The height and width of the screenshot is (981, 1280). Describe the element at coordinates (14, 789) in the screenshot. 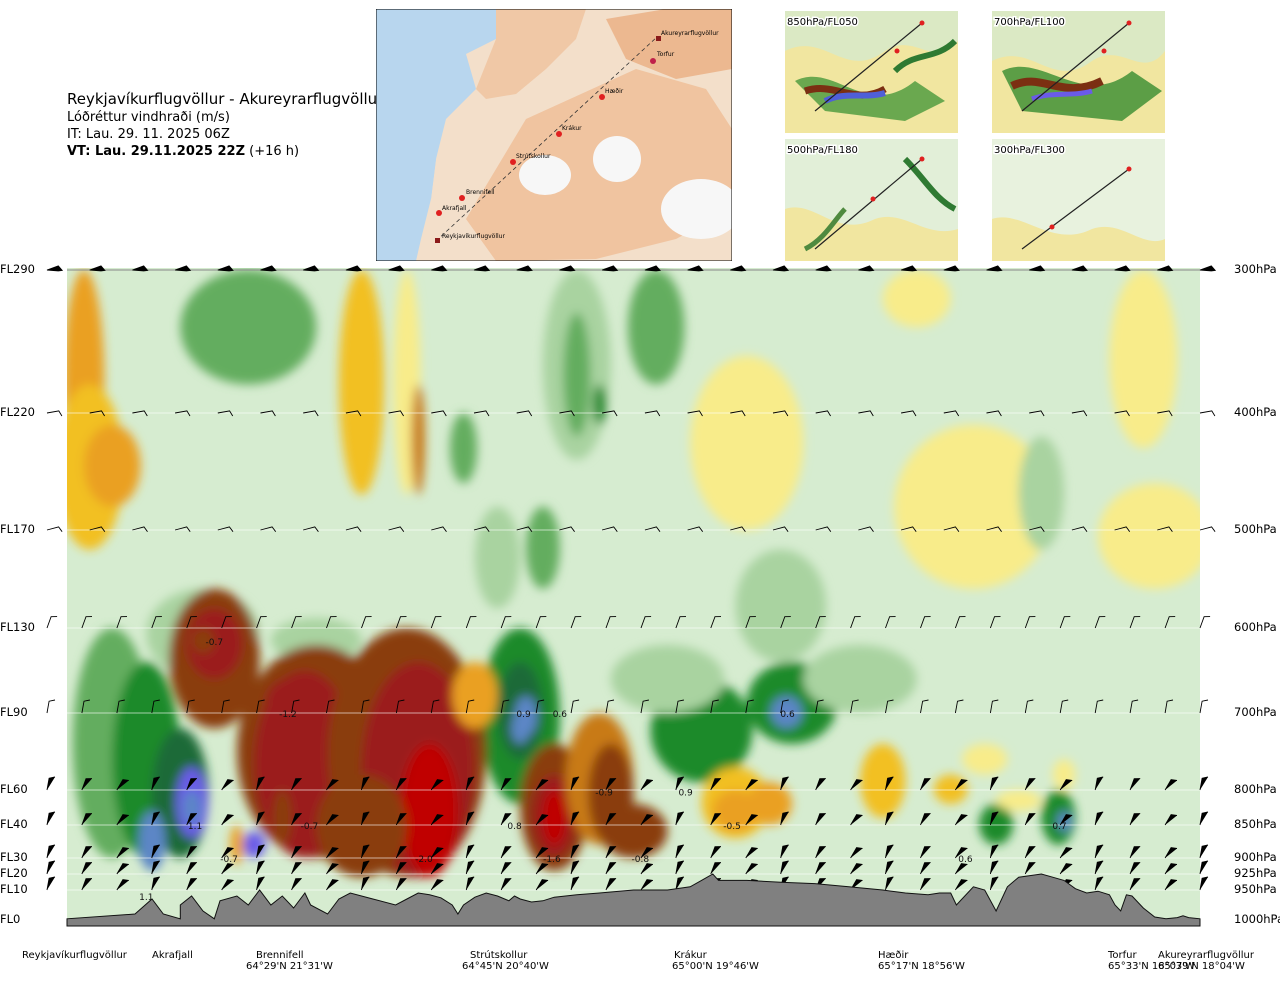

I see `left-tick-fl60: FL60` at that location.